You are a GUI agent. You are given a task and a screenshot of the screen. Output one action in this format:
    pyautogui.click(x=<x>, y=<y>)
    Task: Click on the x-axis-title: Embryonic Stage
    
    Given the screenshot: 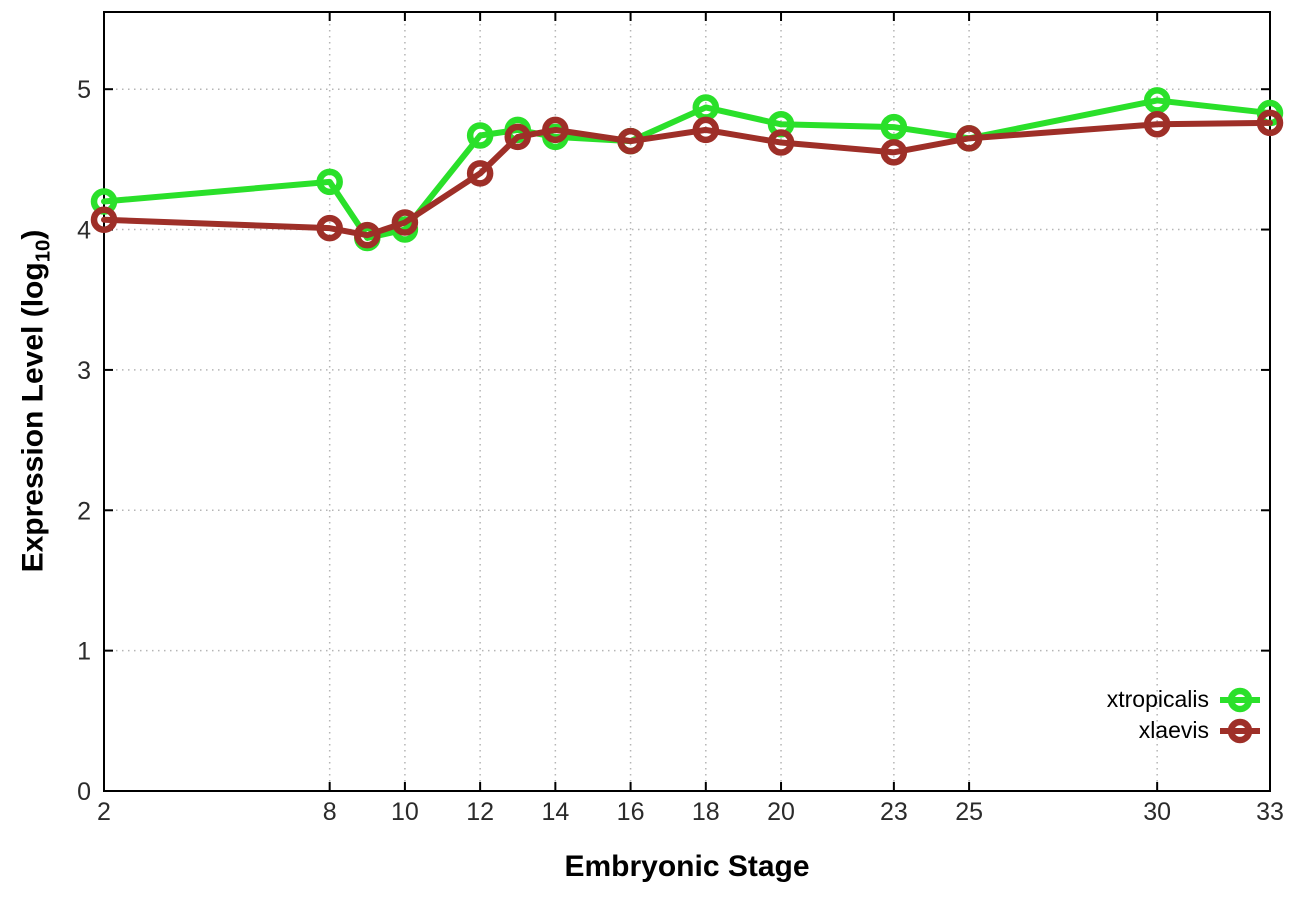 What is the action you would take?
    pyautogui.click(x=687, y=866)
    